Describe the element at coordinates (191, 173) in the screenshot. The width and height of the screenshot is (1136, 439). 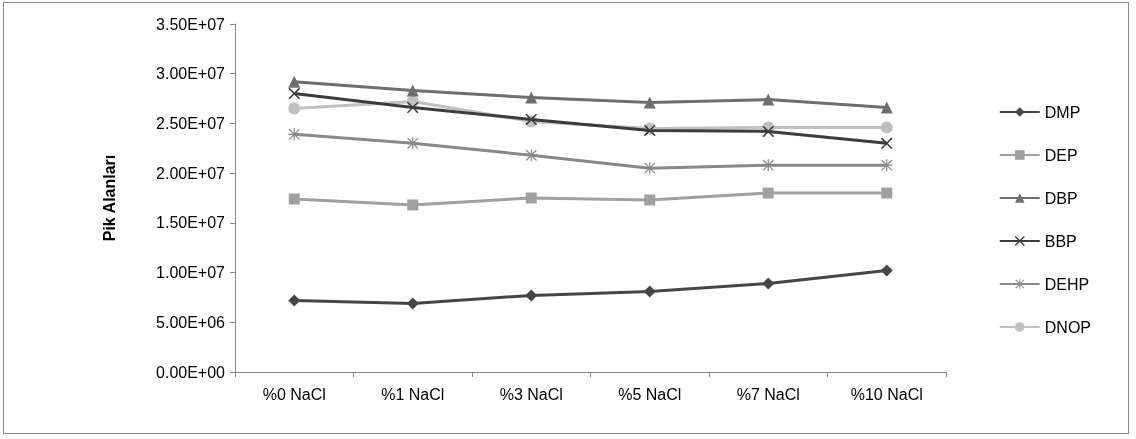
I see `y-tick-label: 2.00E+07` at that location.